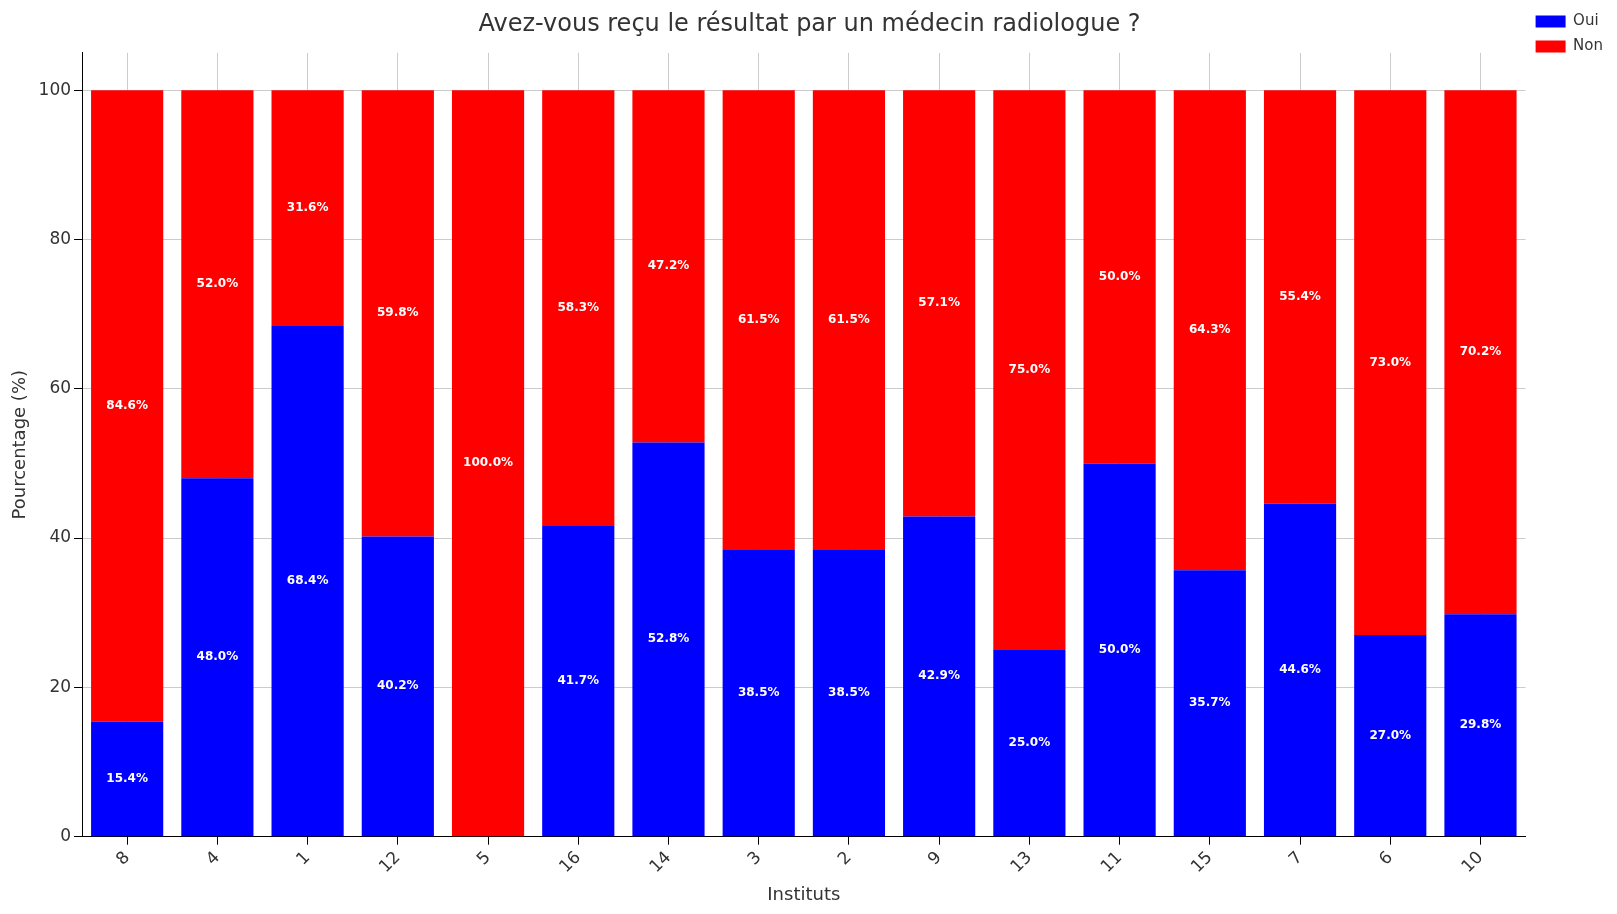  What do you see at coordinates (55, 88) in the screenshot?
I see `y-tick-label: 100` at bounding box center [55, 88].